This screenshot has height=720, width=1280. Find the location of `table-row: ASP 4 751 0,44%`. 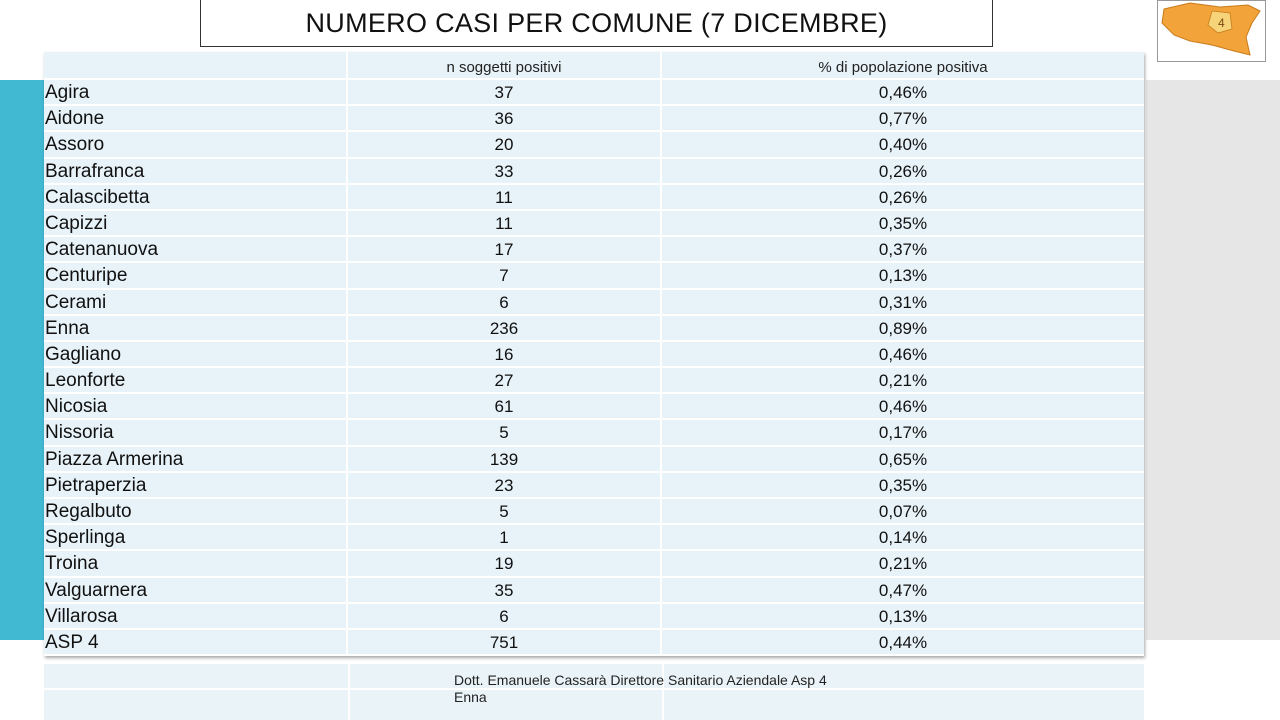

table-row: ASP 4 751 0,44% is located at coordinates (594, 643).